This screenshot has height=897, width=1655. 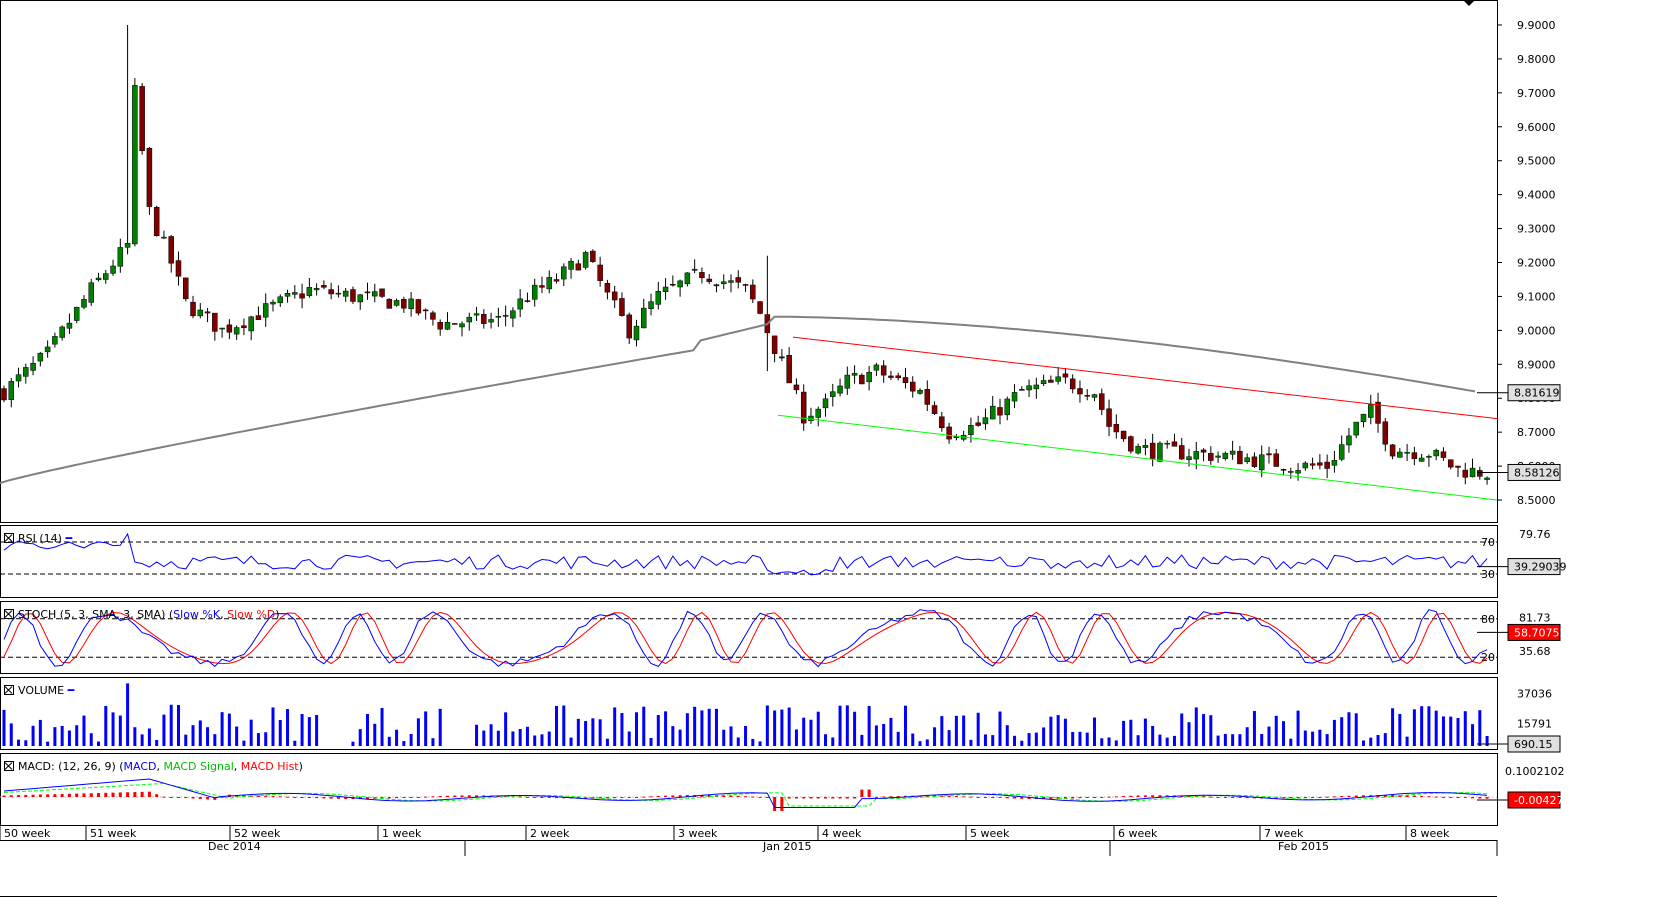 What do you see at coordinates (1534, 724) in the screenshot?
I see `volume-tick-label: 15791` at bounding box center [1534, 724].